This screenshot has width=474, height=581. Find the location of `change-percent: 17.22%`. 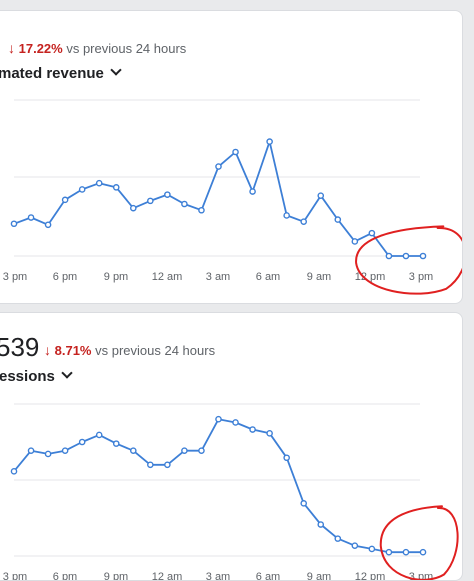

change-percent: 17.22% is located at coordinates (40, 48).